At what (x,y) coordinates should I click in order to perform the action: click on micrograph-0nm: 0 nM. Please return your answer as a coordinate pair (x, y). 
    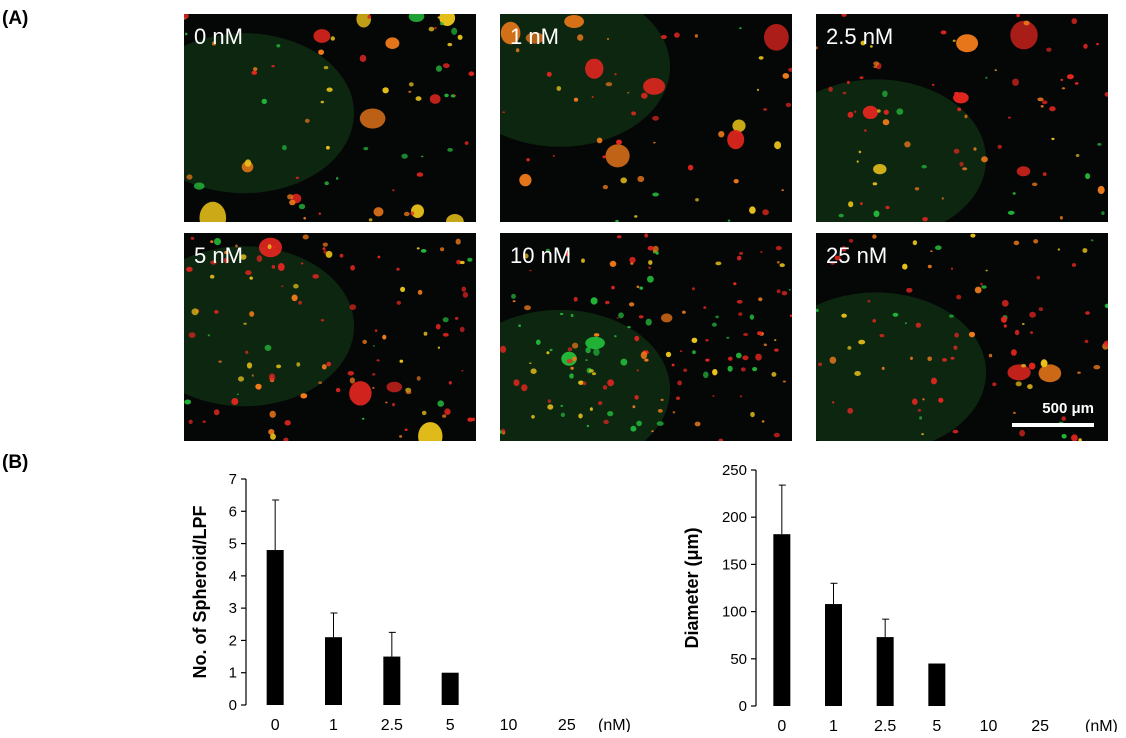
    Looking at the image, I should click on (330, 118).